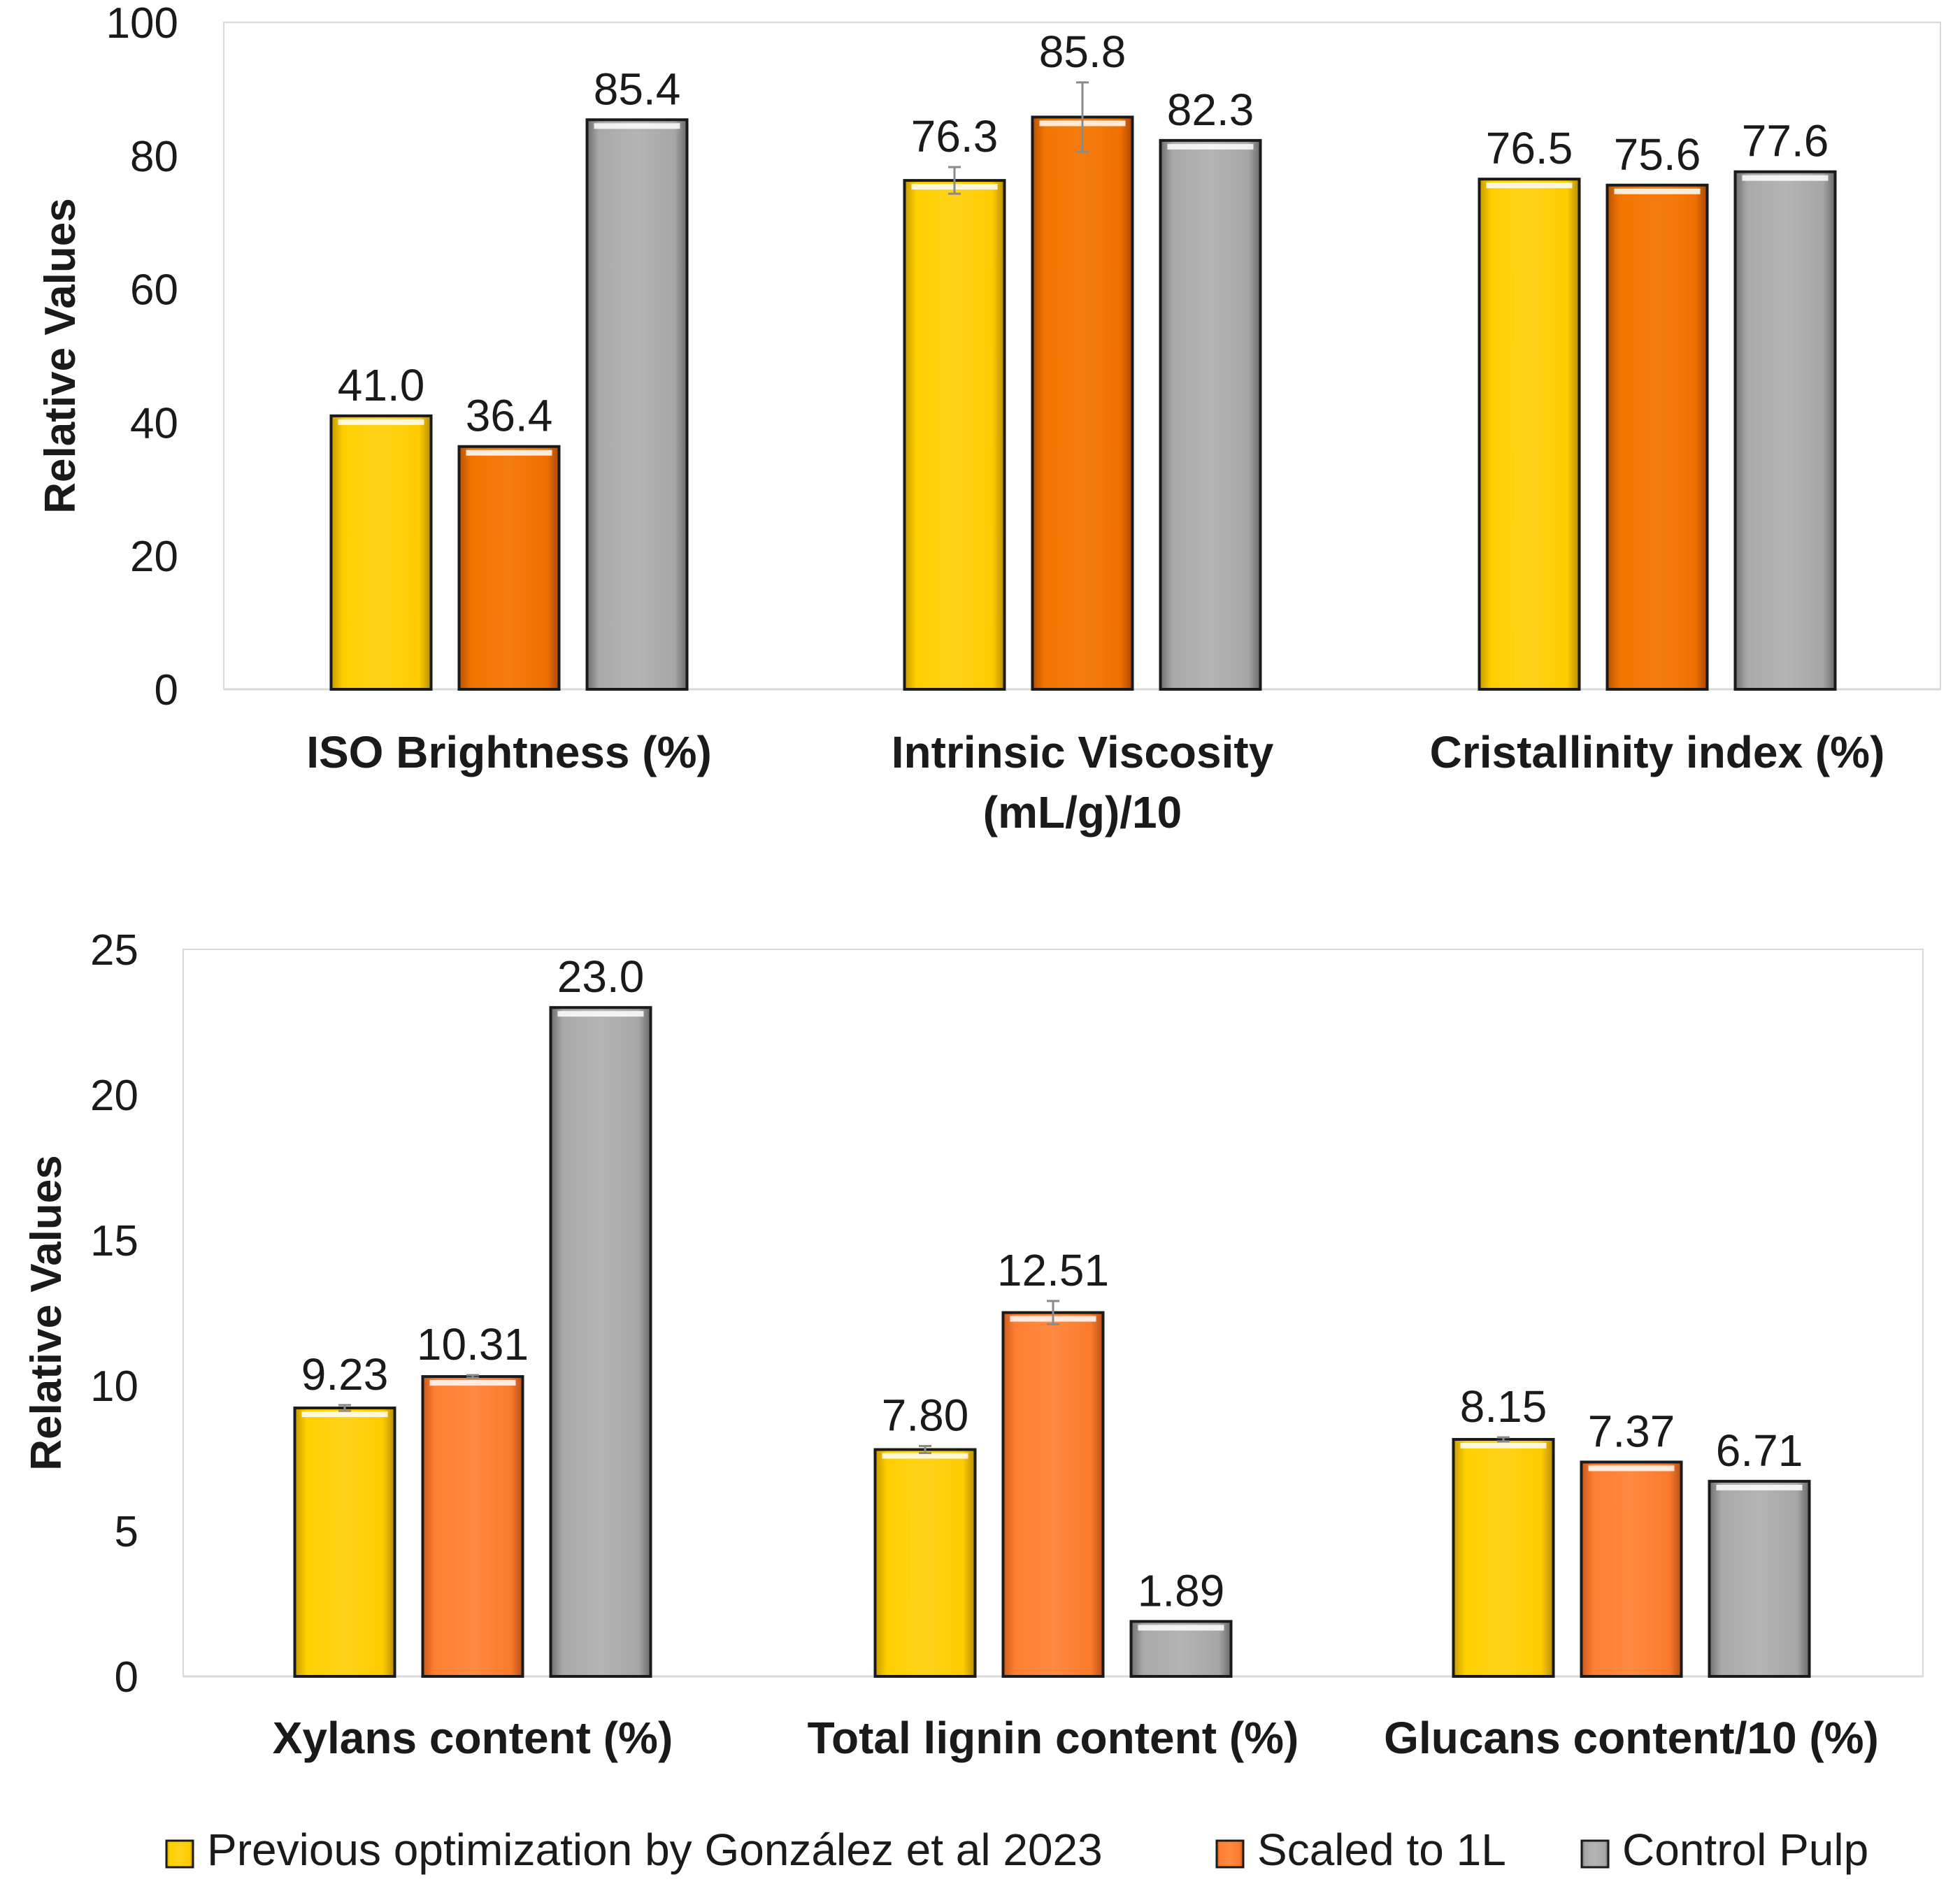 The image size is (1960, 1891). I want to click on category-label: Cristallinity index (%), so click(1657, 752).